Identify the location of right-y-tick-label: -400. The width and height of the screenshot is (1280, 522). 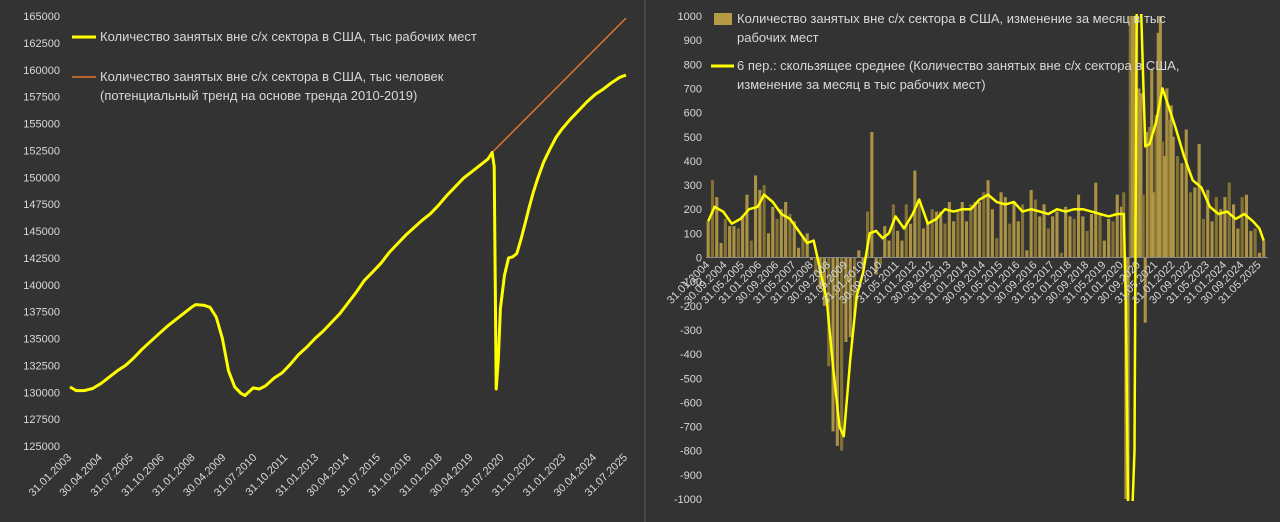
(691, 355).